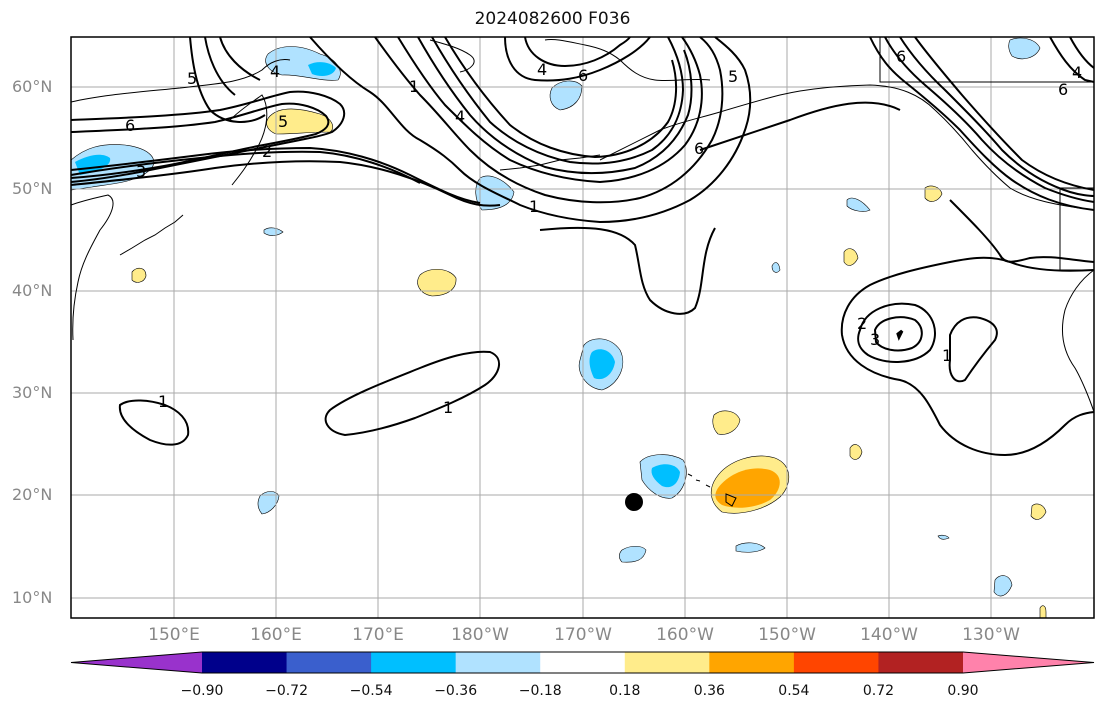 This screenshot has height=712, width=1105. Describe the element at coordinates (456, 691) in the screenshot. I see `colorbar-tick-label: −0.36` at that location.